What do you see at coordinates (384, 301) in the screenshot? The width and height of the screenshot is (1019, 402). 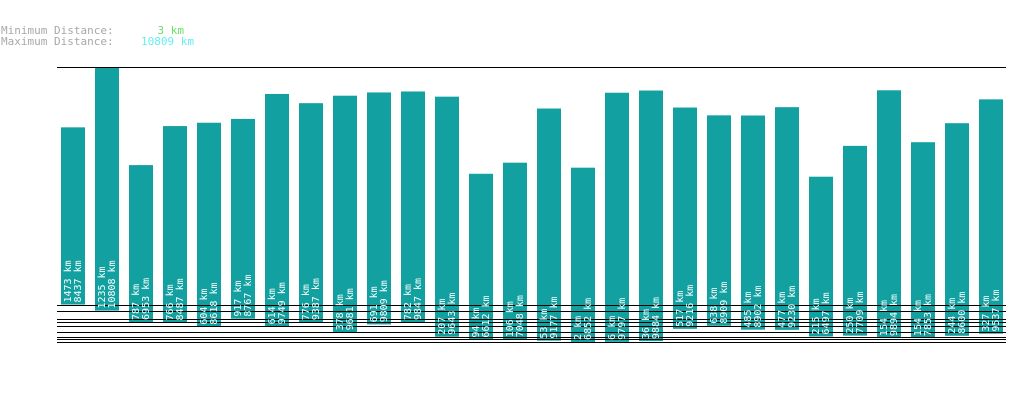 I see `max-distance-label-10: 9809 km` at bounding box center [384, 301].